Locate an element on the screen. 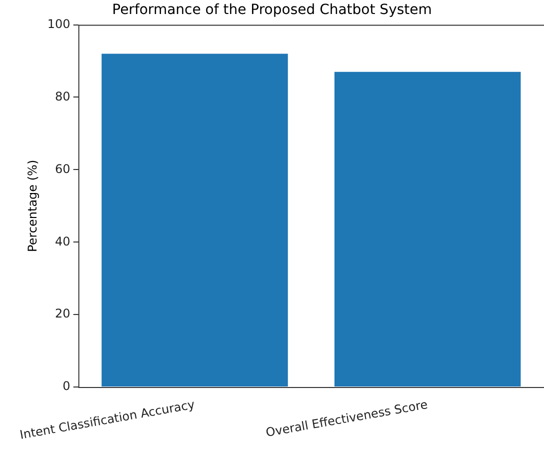 The height and width of the screenshot is (449, 544). x-tick-label: Intent Classification Accuracy is located at coordinates (107, 419).